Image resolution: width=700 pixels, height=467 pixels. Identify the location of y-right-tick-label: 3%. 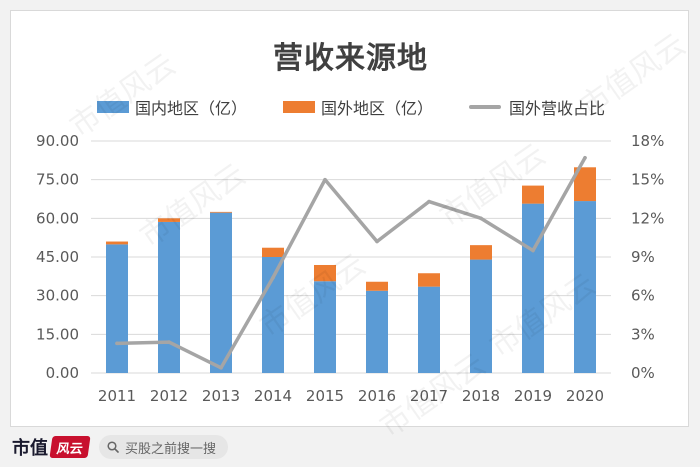
(643, 334).